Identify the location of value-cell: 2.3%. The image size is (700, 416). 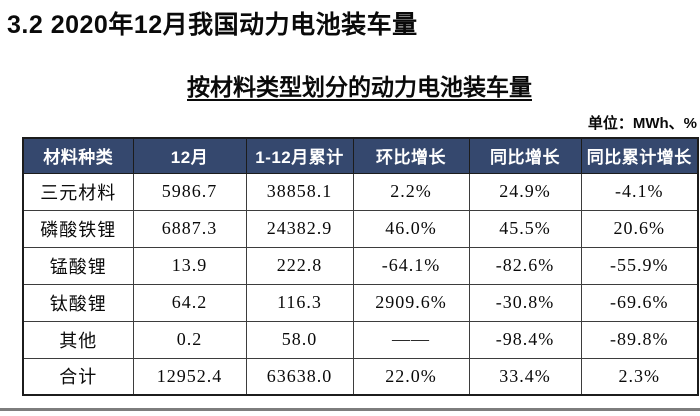
(639, 376).